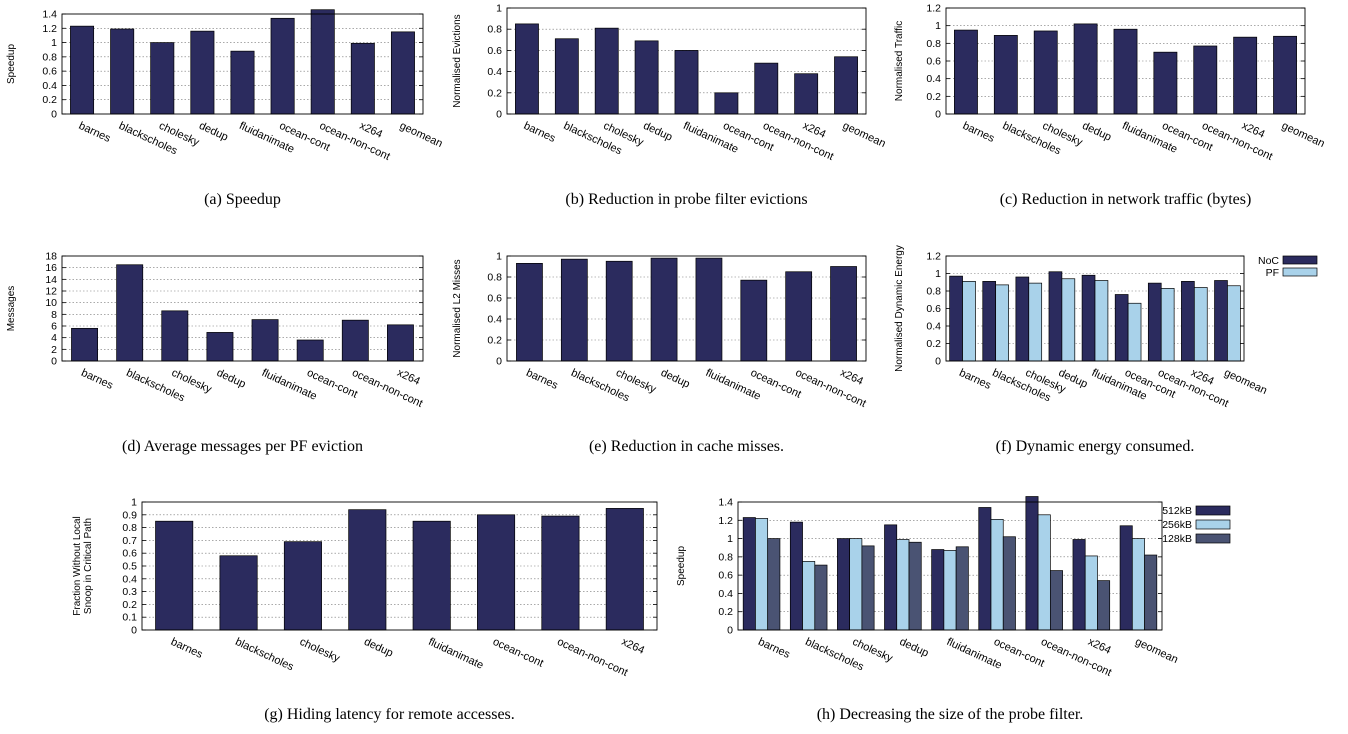 The image size is (1348, 734). I want to click on chart-caption: (e) Reduction in cache misses., so click(686, 446).